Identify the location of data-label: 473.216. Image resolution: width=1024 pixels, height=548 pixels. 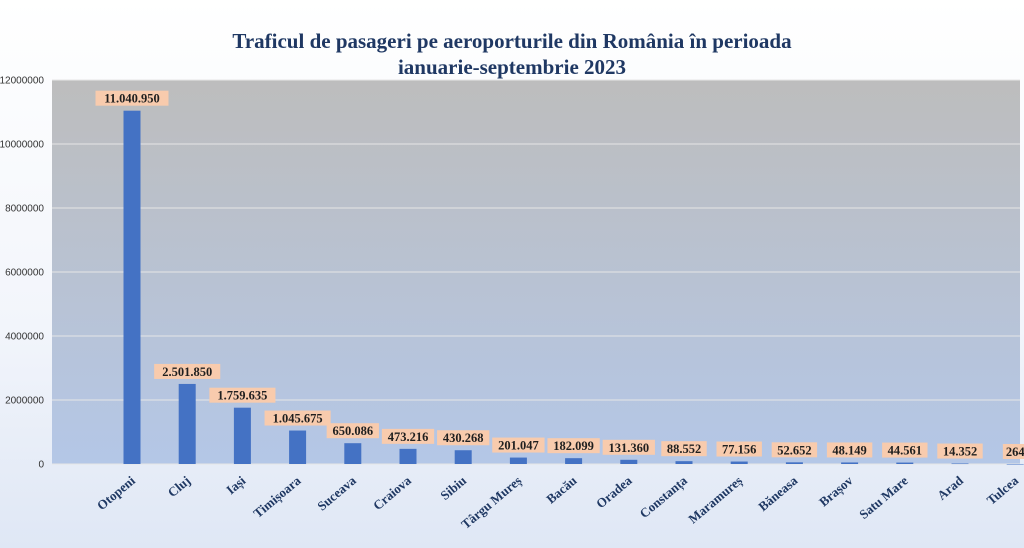
(408, 437).